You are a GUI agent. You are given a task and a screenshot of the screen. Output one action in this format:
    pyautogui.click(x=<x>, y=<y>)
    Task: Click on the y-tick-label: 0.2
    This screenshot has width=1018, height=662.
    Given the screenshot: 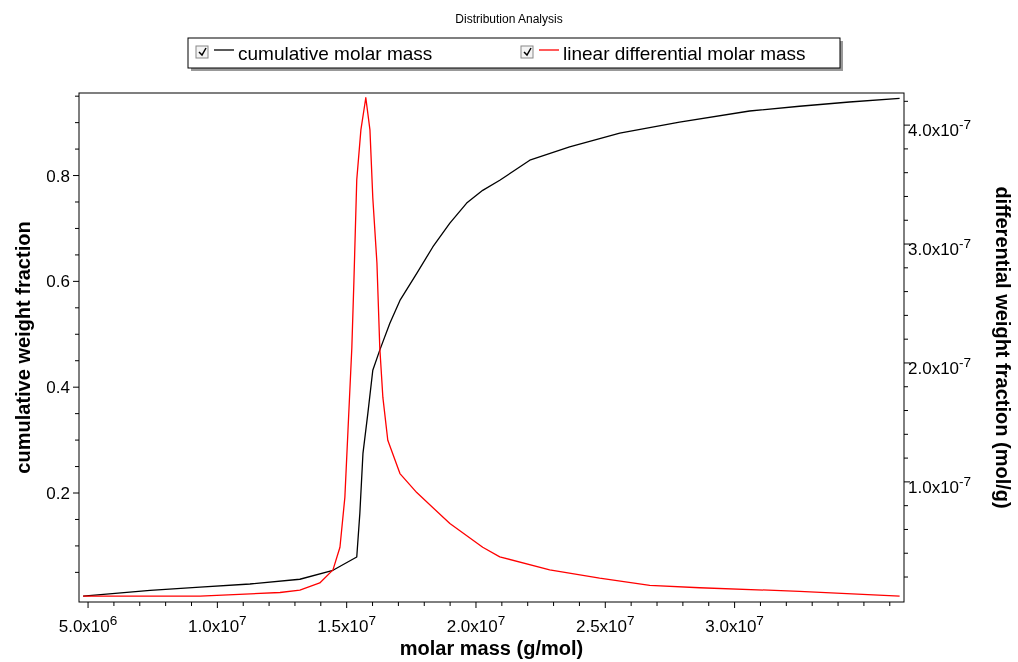 What is the action you would take?
    pyautogui.click(x=58, y=493)
    